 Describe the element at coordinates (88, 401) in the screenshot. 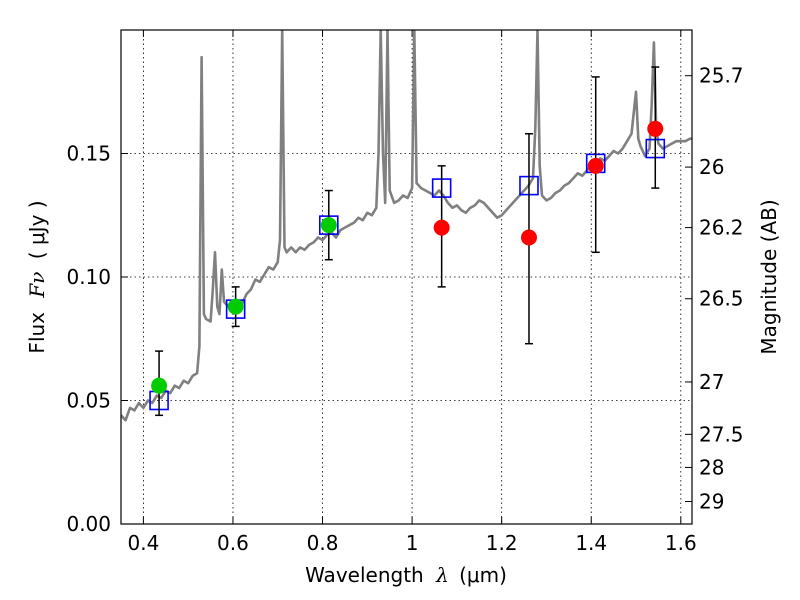

I see `y-tick-label: 0.05` at that location.